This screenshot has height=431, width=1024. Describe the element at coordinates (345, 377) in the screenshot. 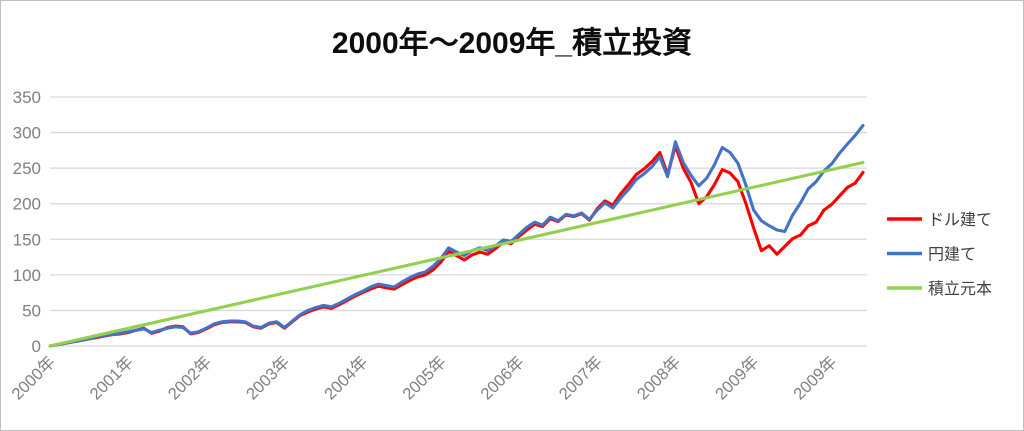

I see `x-axis-label: 2004年` at that location.